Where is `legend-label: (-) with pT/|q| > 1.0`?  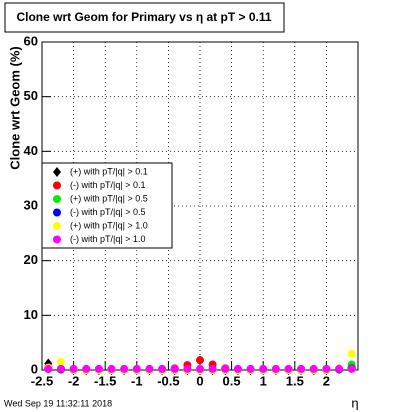 legend-label: (-) with pT/|q| > 1.0 is located at coordinates (107, 239).